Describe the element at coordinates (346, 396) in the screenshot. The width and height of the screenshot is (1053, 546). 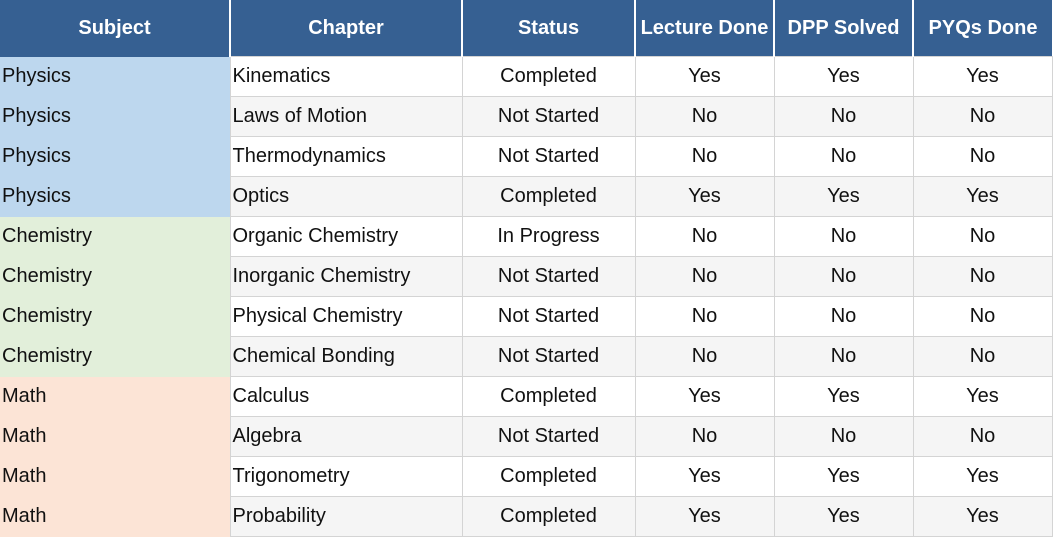
I see `chapter-cell: Calculus` at that location.